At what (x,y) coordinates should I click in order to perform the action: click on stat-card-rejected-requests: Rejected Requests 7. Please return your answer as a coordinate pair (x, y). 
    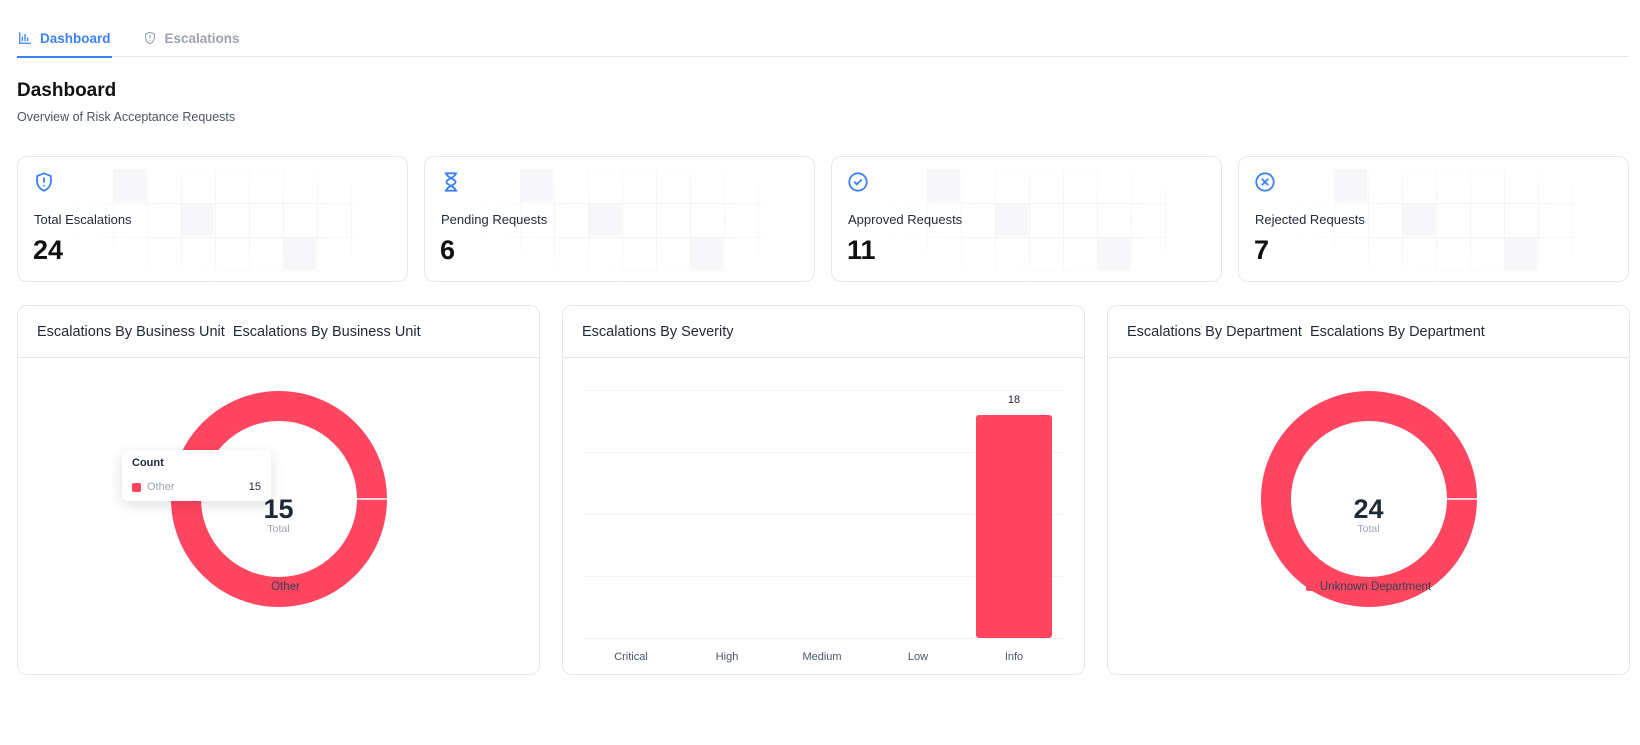
    Looking at the image, I should click on (1433, 219).